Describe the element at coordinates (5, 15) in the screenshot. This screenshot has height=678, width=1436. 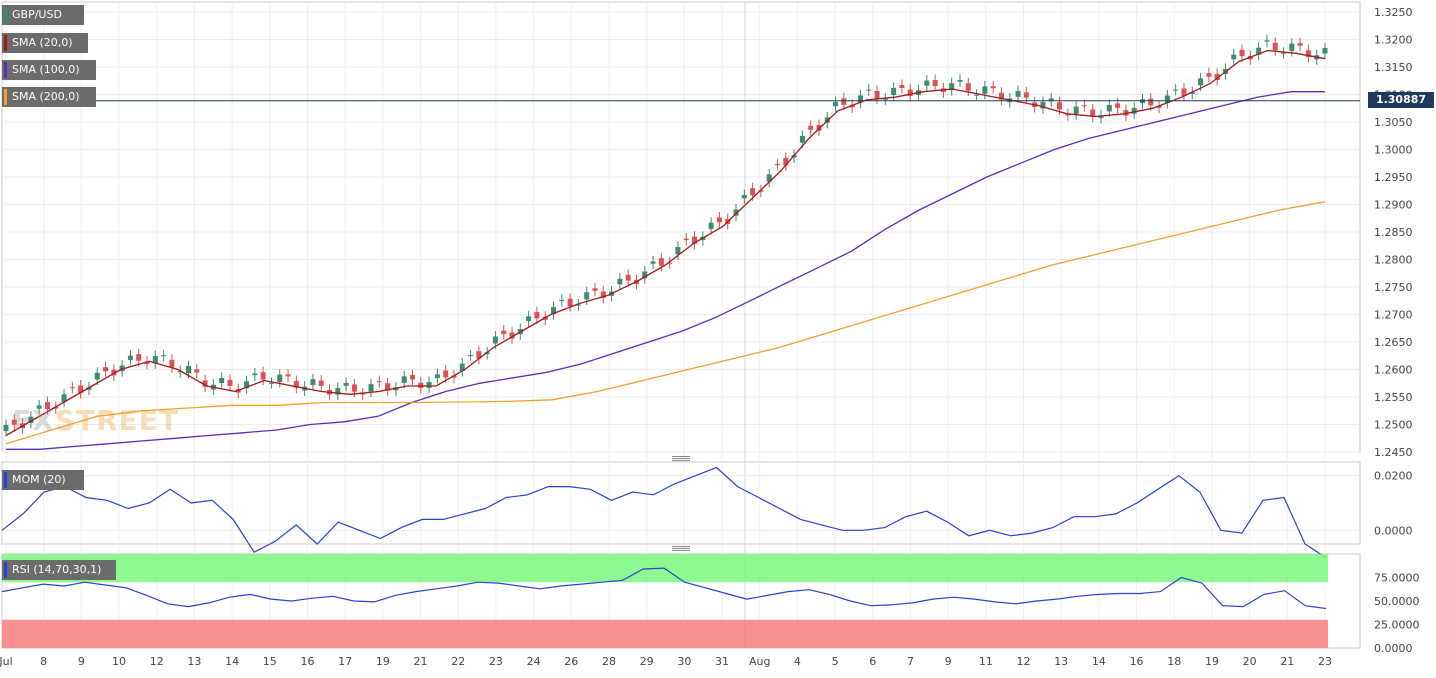
I see `pair-swatch` at that location.